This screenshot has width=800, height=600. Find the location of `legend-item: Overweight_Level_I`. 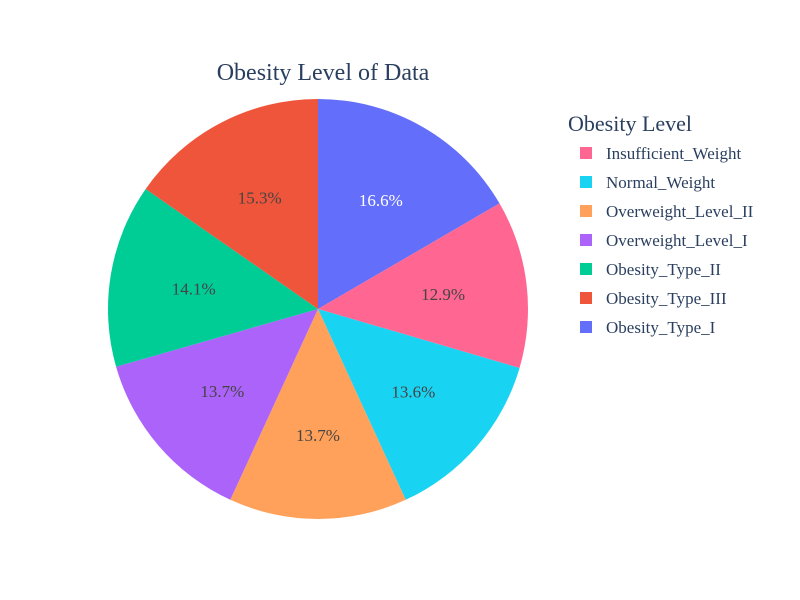

legend-item: Overweight_Level_I is located at coordinates (664, 240).